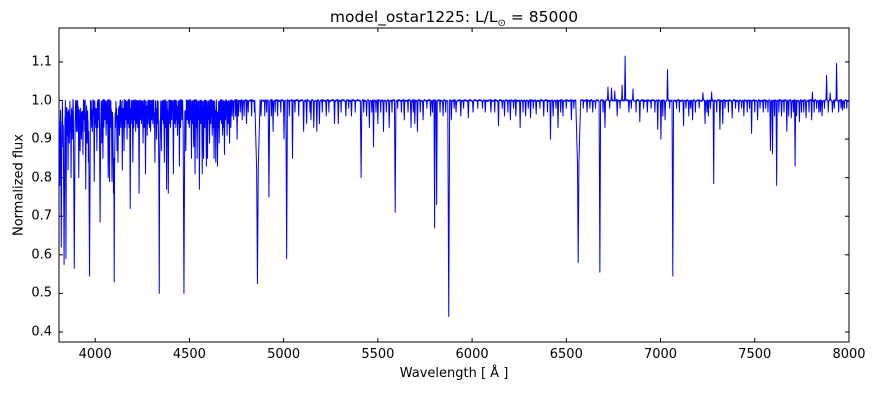 Image resolution: width=880 pixels, height=400 pixels. Describe the element at coordinates (95, 354) in the screenshot. I see `x-tick-label: 4000` at that location.